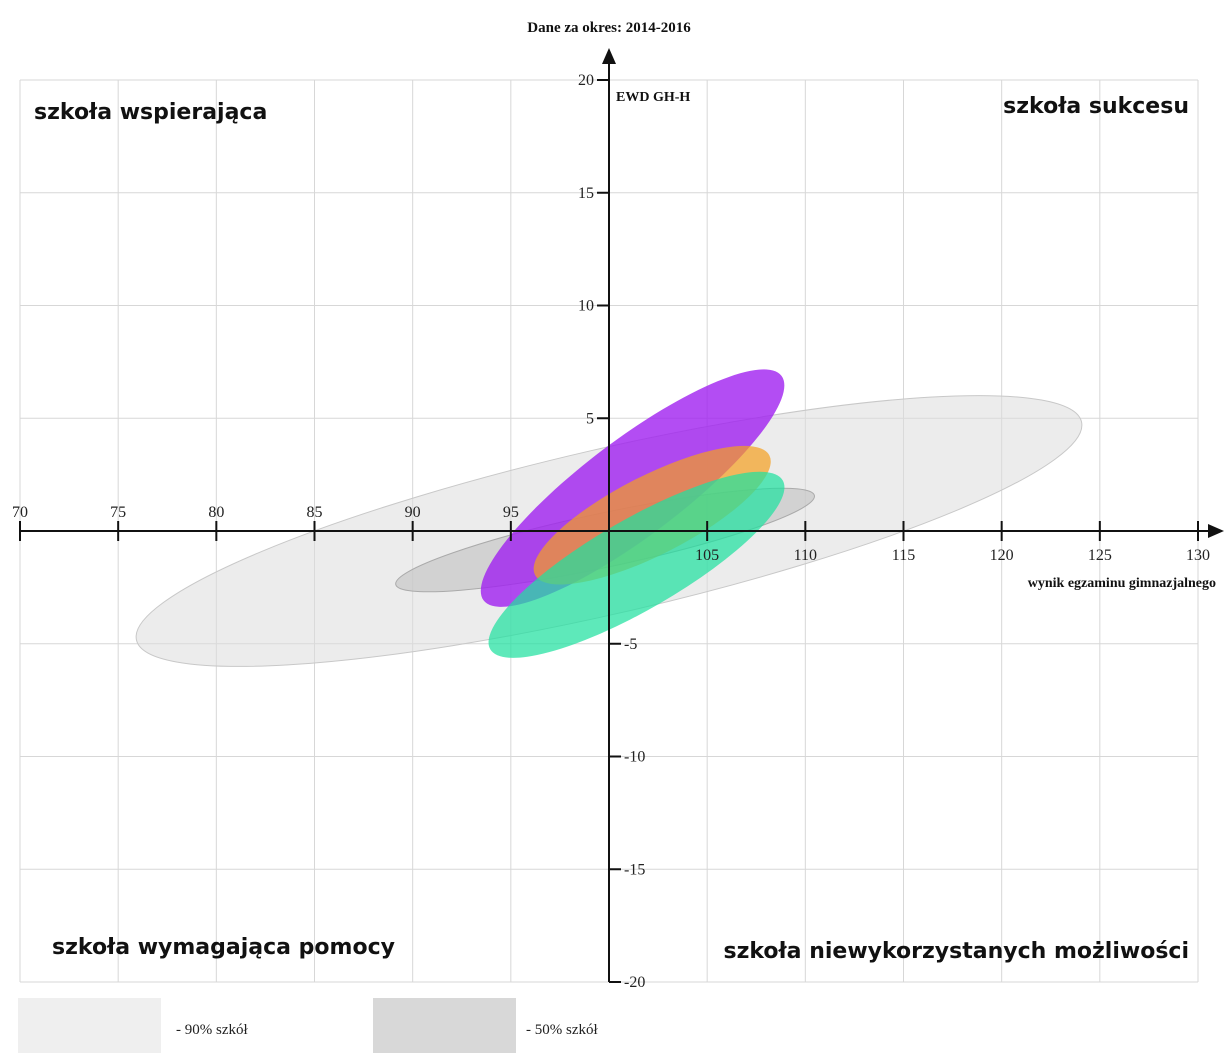 The height and width of the screenshot is (1053, 1224). Describe the element at coordinates (609, 28) in the screenshot. I see `chart-title: Dane za okres: 2014-2016` at that location.